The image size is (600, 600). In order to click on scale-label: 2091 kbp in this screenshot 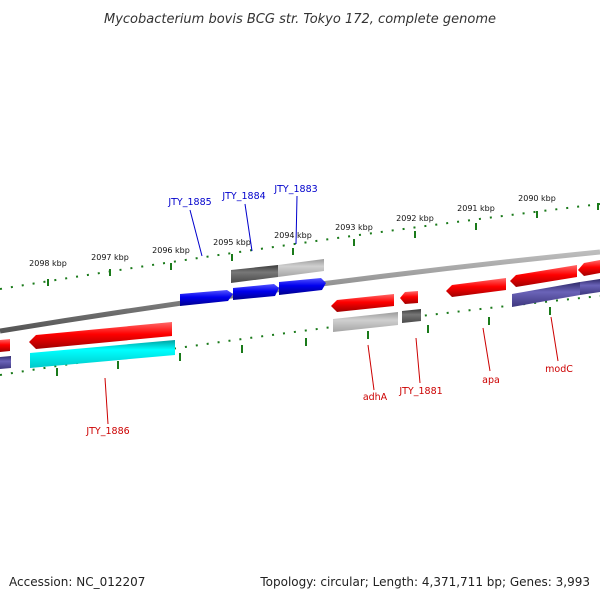, I will do `click(476, 208)`.